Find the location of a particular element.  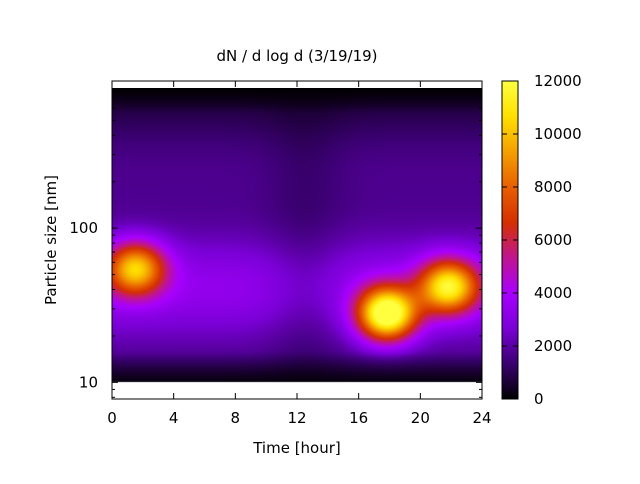

x-tick-label: 20 is located at coordinates (420, 418).